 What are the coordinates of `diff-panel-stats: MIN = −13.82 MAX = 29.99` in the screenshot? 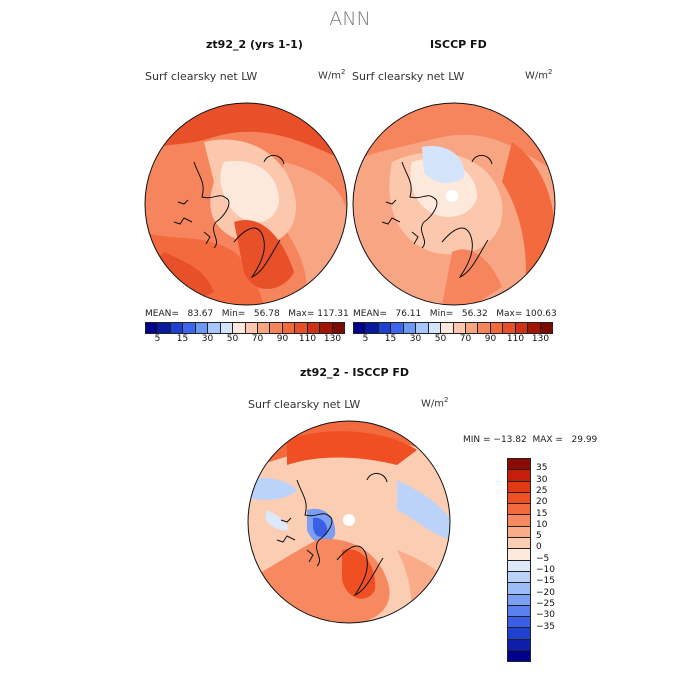 It's located at (530, 440).